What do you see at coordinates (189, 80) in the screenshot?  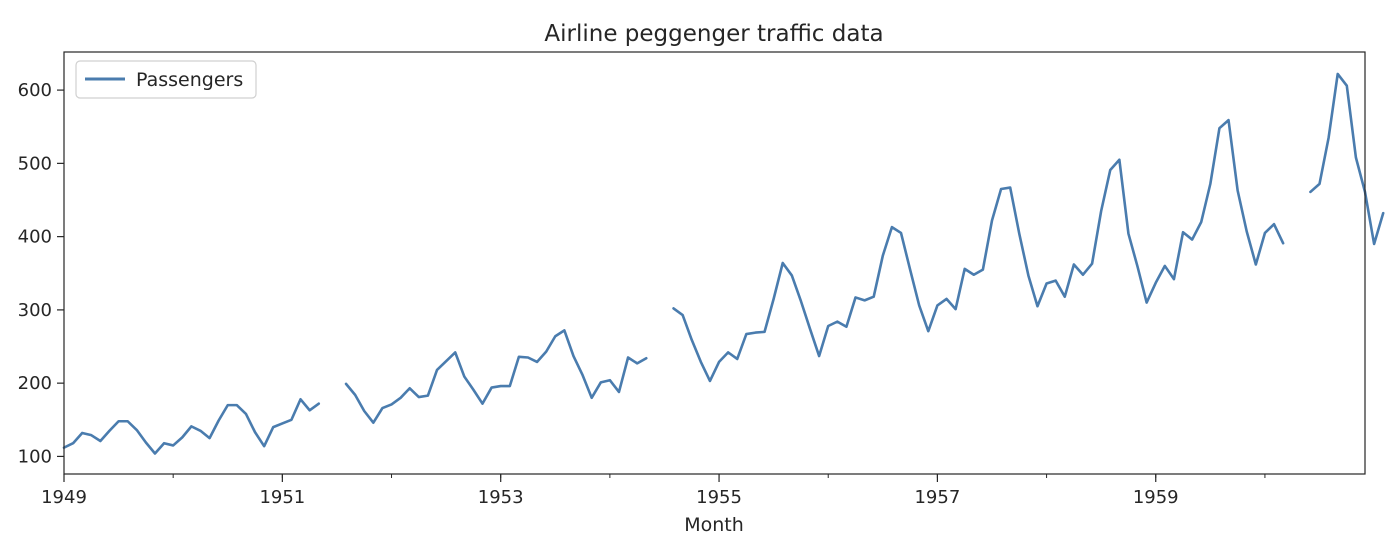 I see `legend-entry-passengers: Passengers` at bounding box center [189, 80].